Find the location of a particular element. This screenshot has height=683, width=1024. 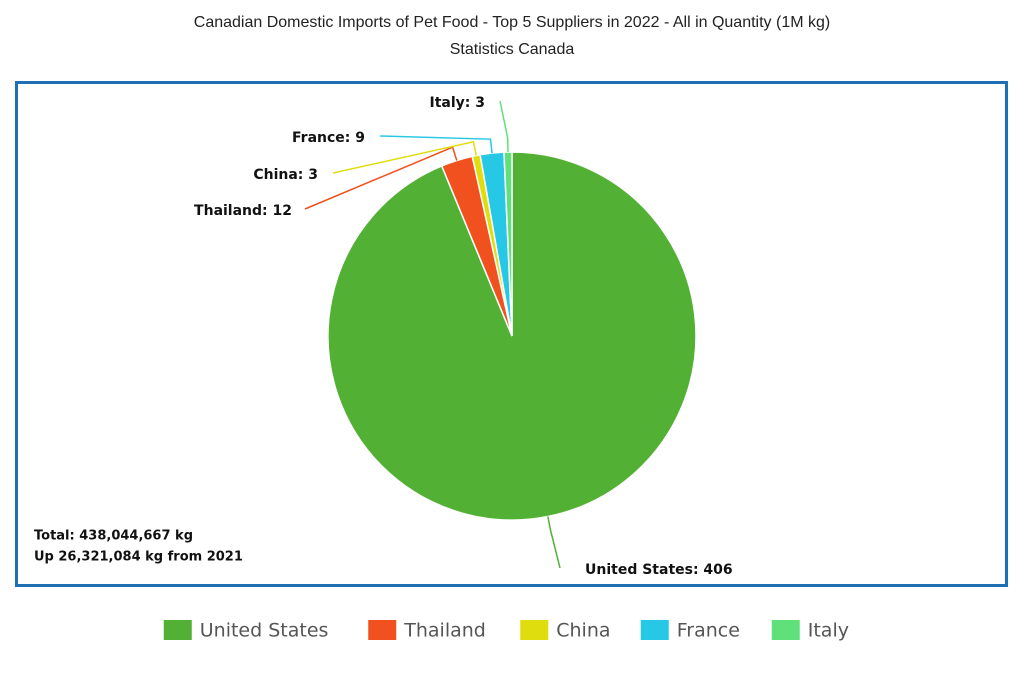

annotation: Total: 438,044,667 kg is located at coordinates (113, 536).